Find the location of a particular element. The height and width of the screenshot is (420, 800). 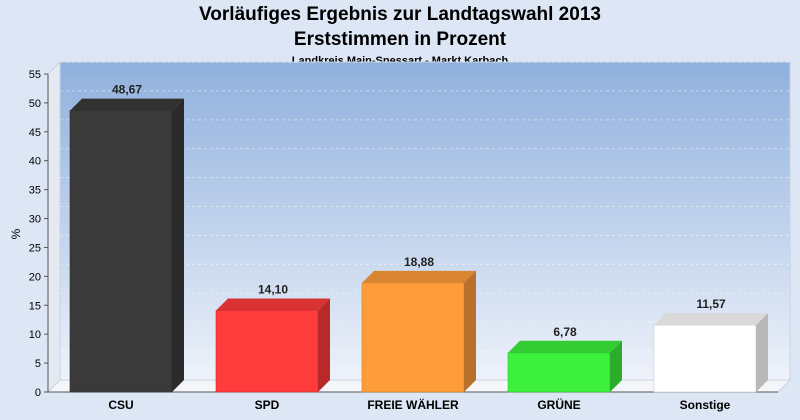

y-tick-label: 30 is located at coordinates (35, 220).